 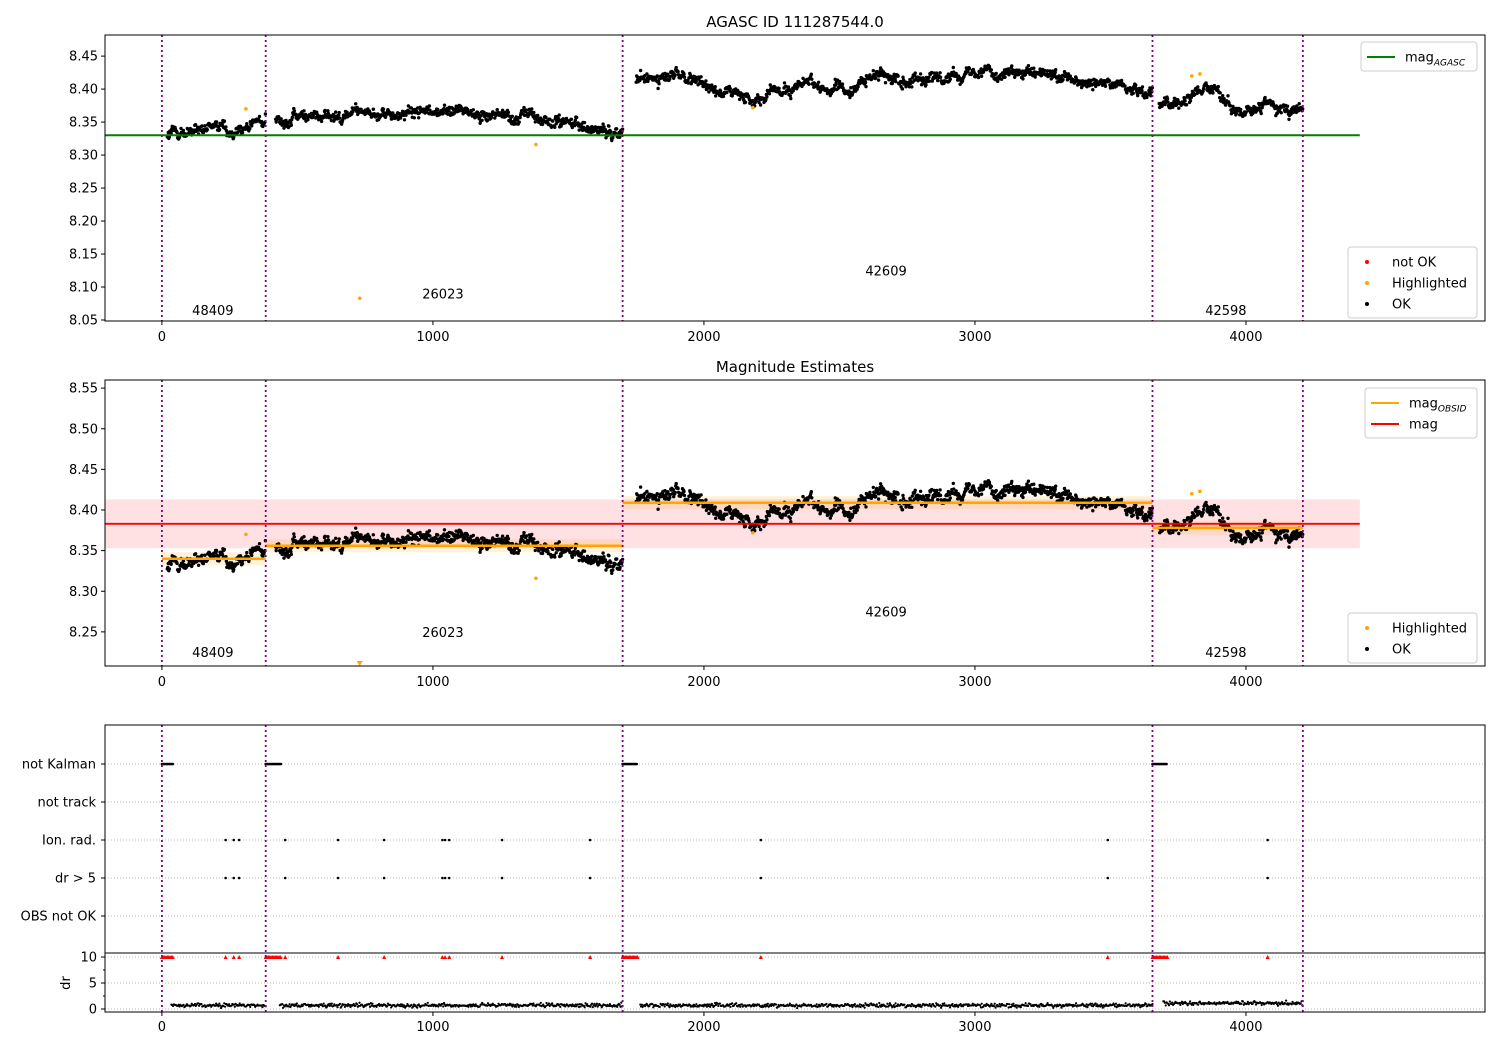 What do you see at coordinates (703, 337) in the screenshot?
I see `x-tick-label: 2000` at bounding box center [703, 337].